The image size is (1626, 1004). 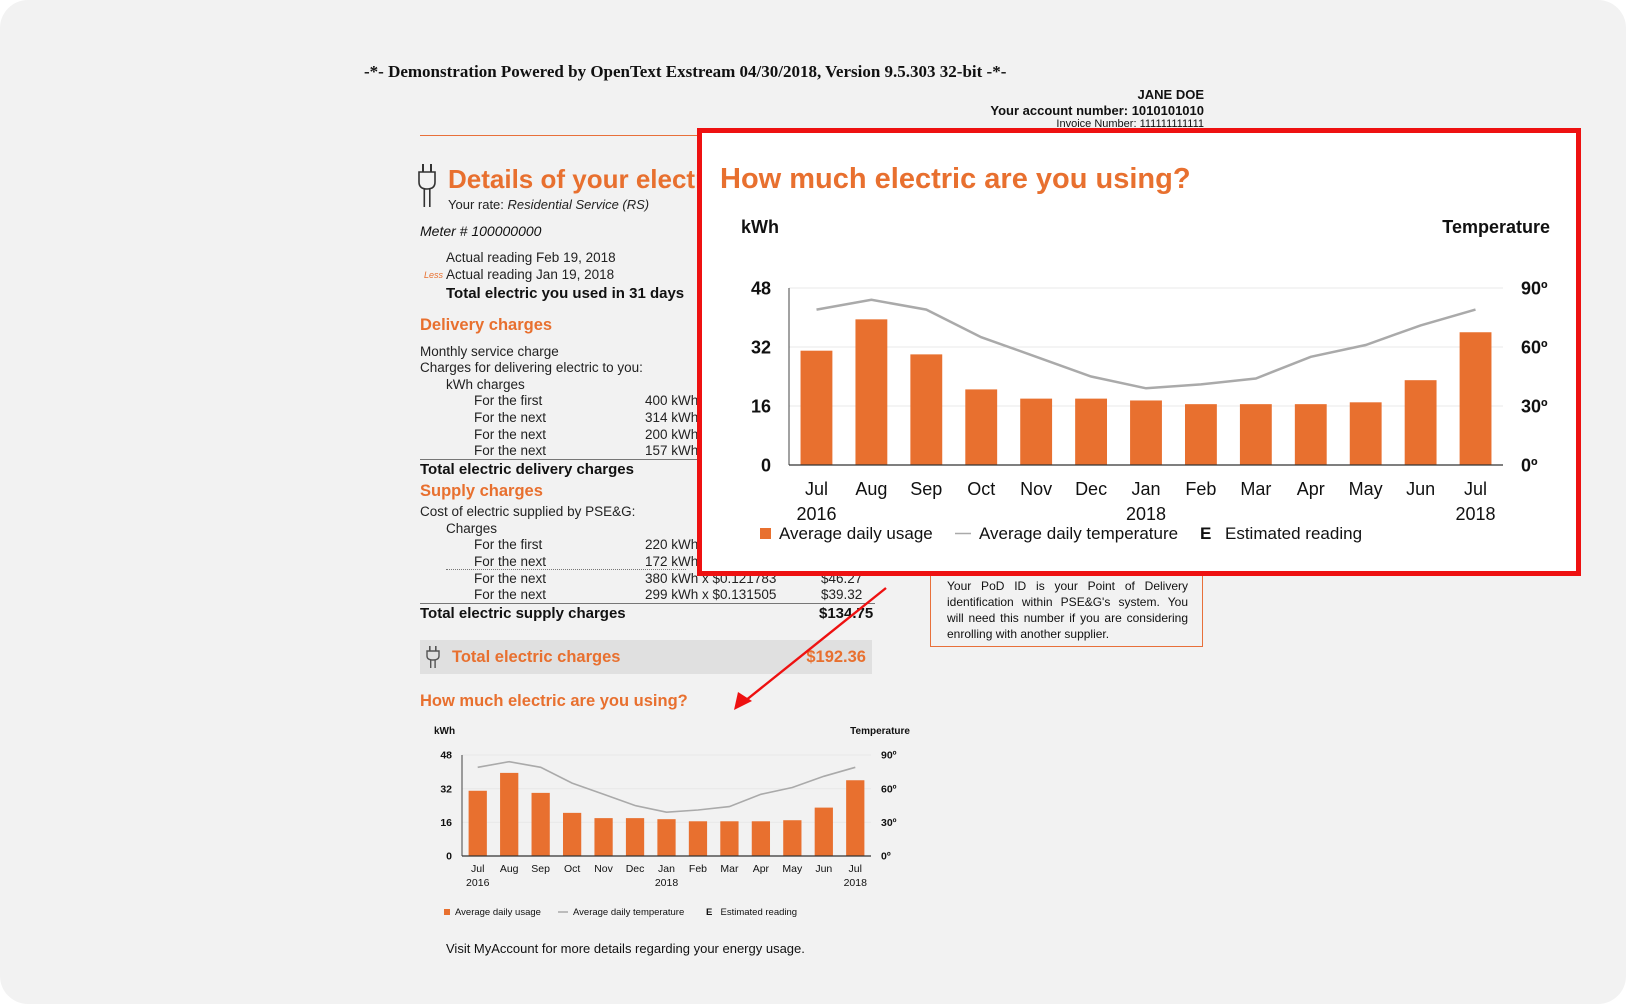 What do you see at coordinates (523, 613) in the screenshot?
I see `supply-total: Total electric supply charges` at bounding box center [523, 613].